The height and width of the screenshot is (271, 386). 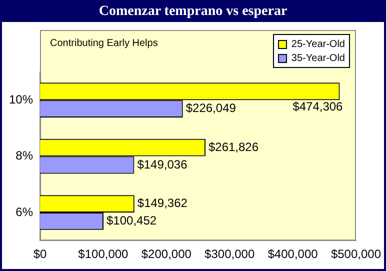 What do you see at coordinates (356, 254) in the screenshot?
I see `x-tick-label: $500,000` at bounding box center [356, 254].